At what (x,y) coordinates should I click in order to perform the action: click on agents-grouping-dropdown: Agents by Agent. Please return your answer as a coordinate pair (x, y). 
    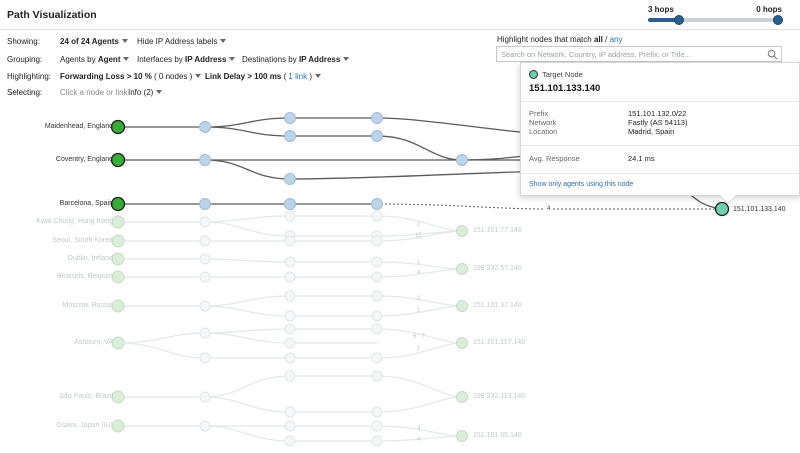
    Looking at the image, I should click on (95, 59).